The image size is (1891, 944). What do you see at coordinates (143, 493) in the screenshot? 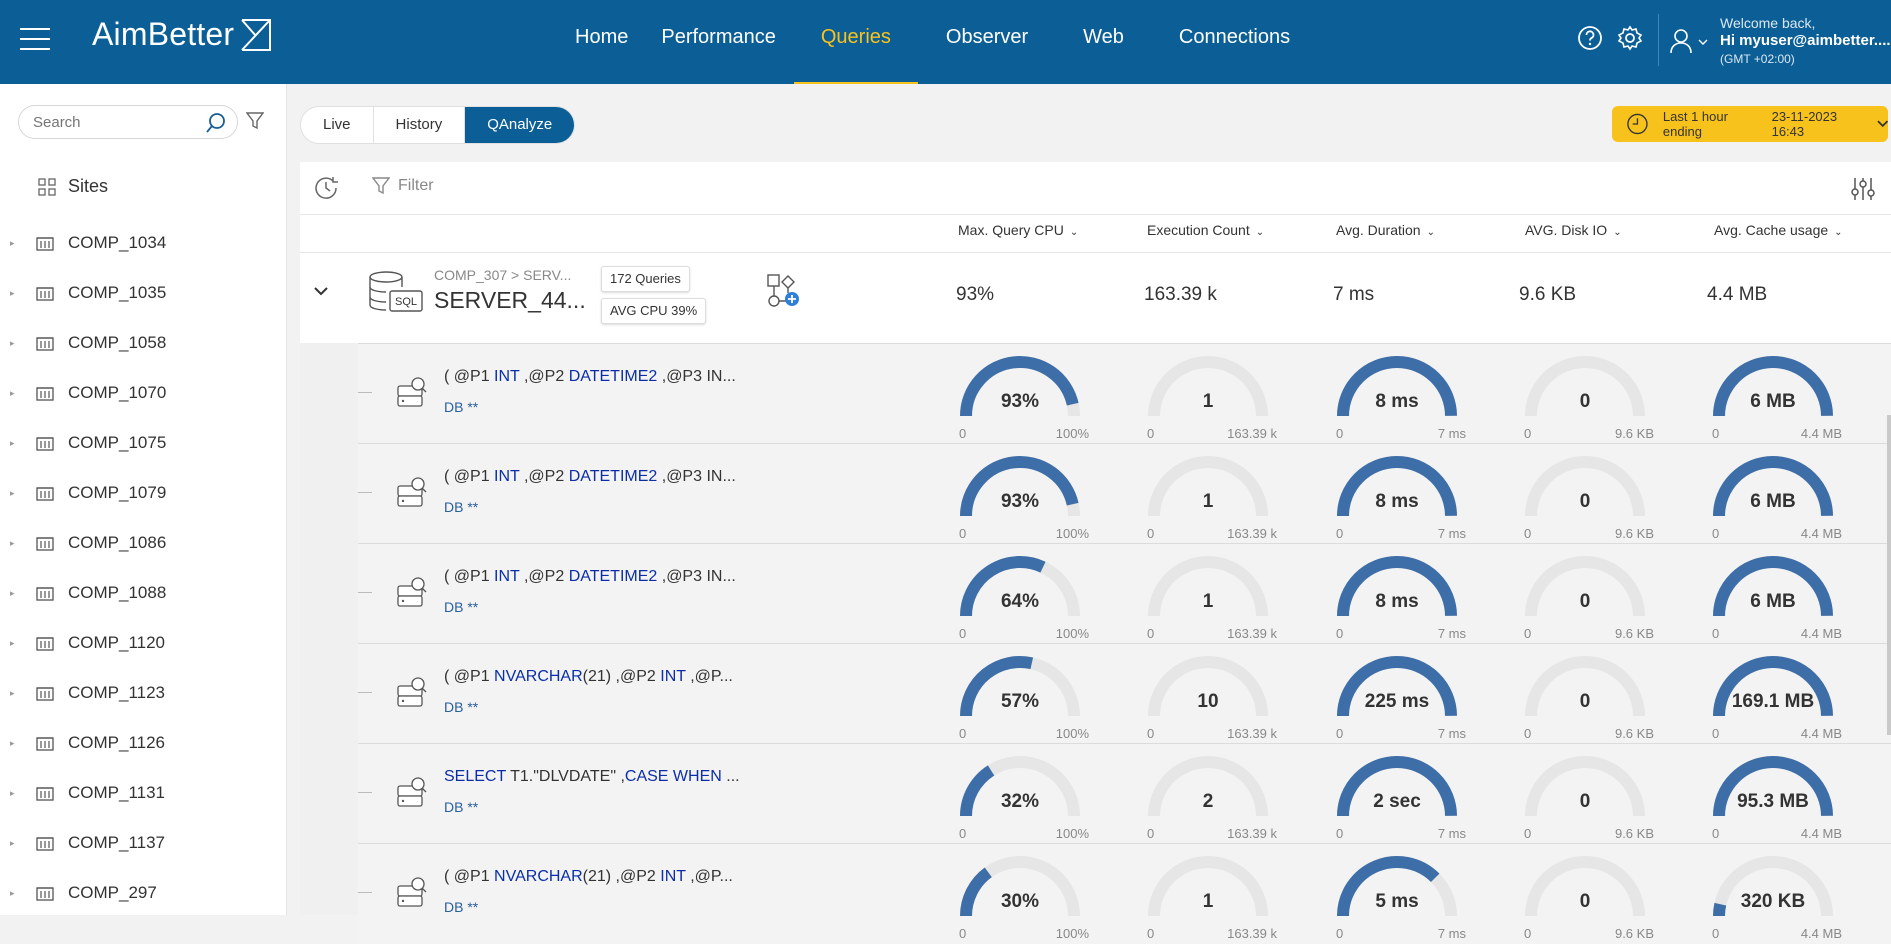
I see `sidebar-item-comp_1079: ▸ COMP_1079` at bounding box center [143, 493].